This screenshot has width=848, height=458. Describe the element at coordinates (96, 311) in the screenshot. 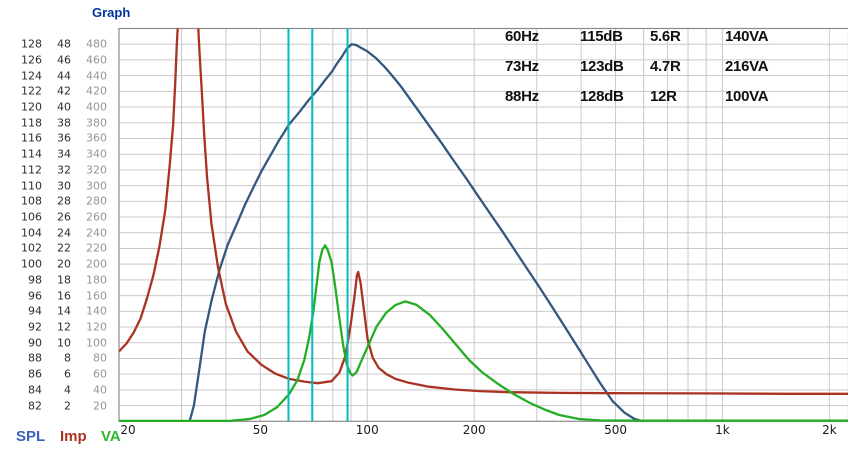

I see `y-label-va: 140` at that location.